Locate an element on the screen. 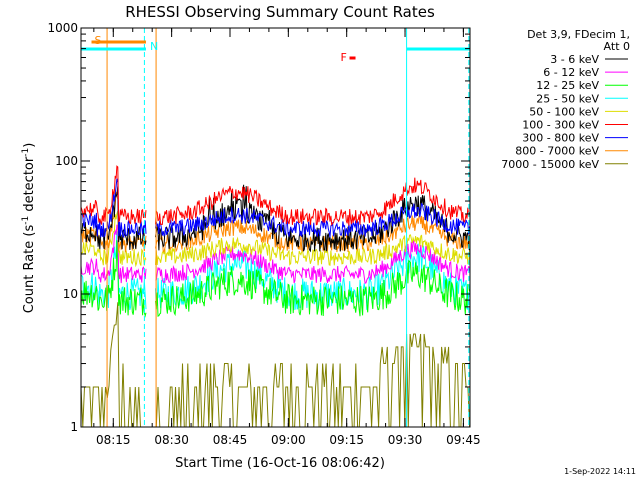 Image resolution: width=640 pixels, height=480 pixels. legend-label-7: 800 - 7000 keV is located at coordinates (557, 151).